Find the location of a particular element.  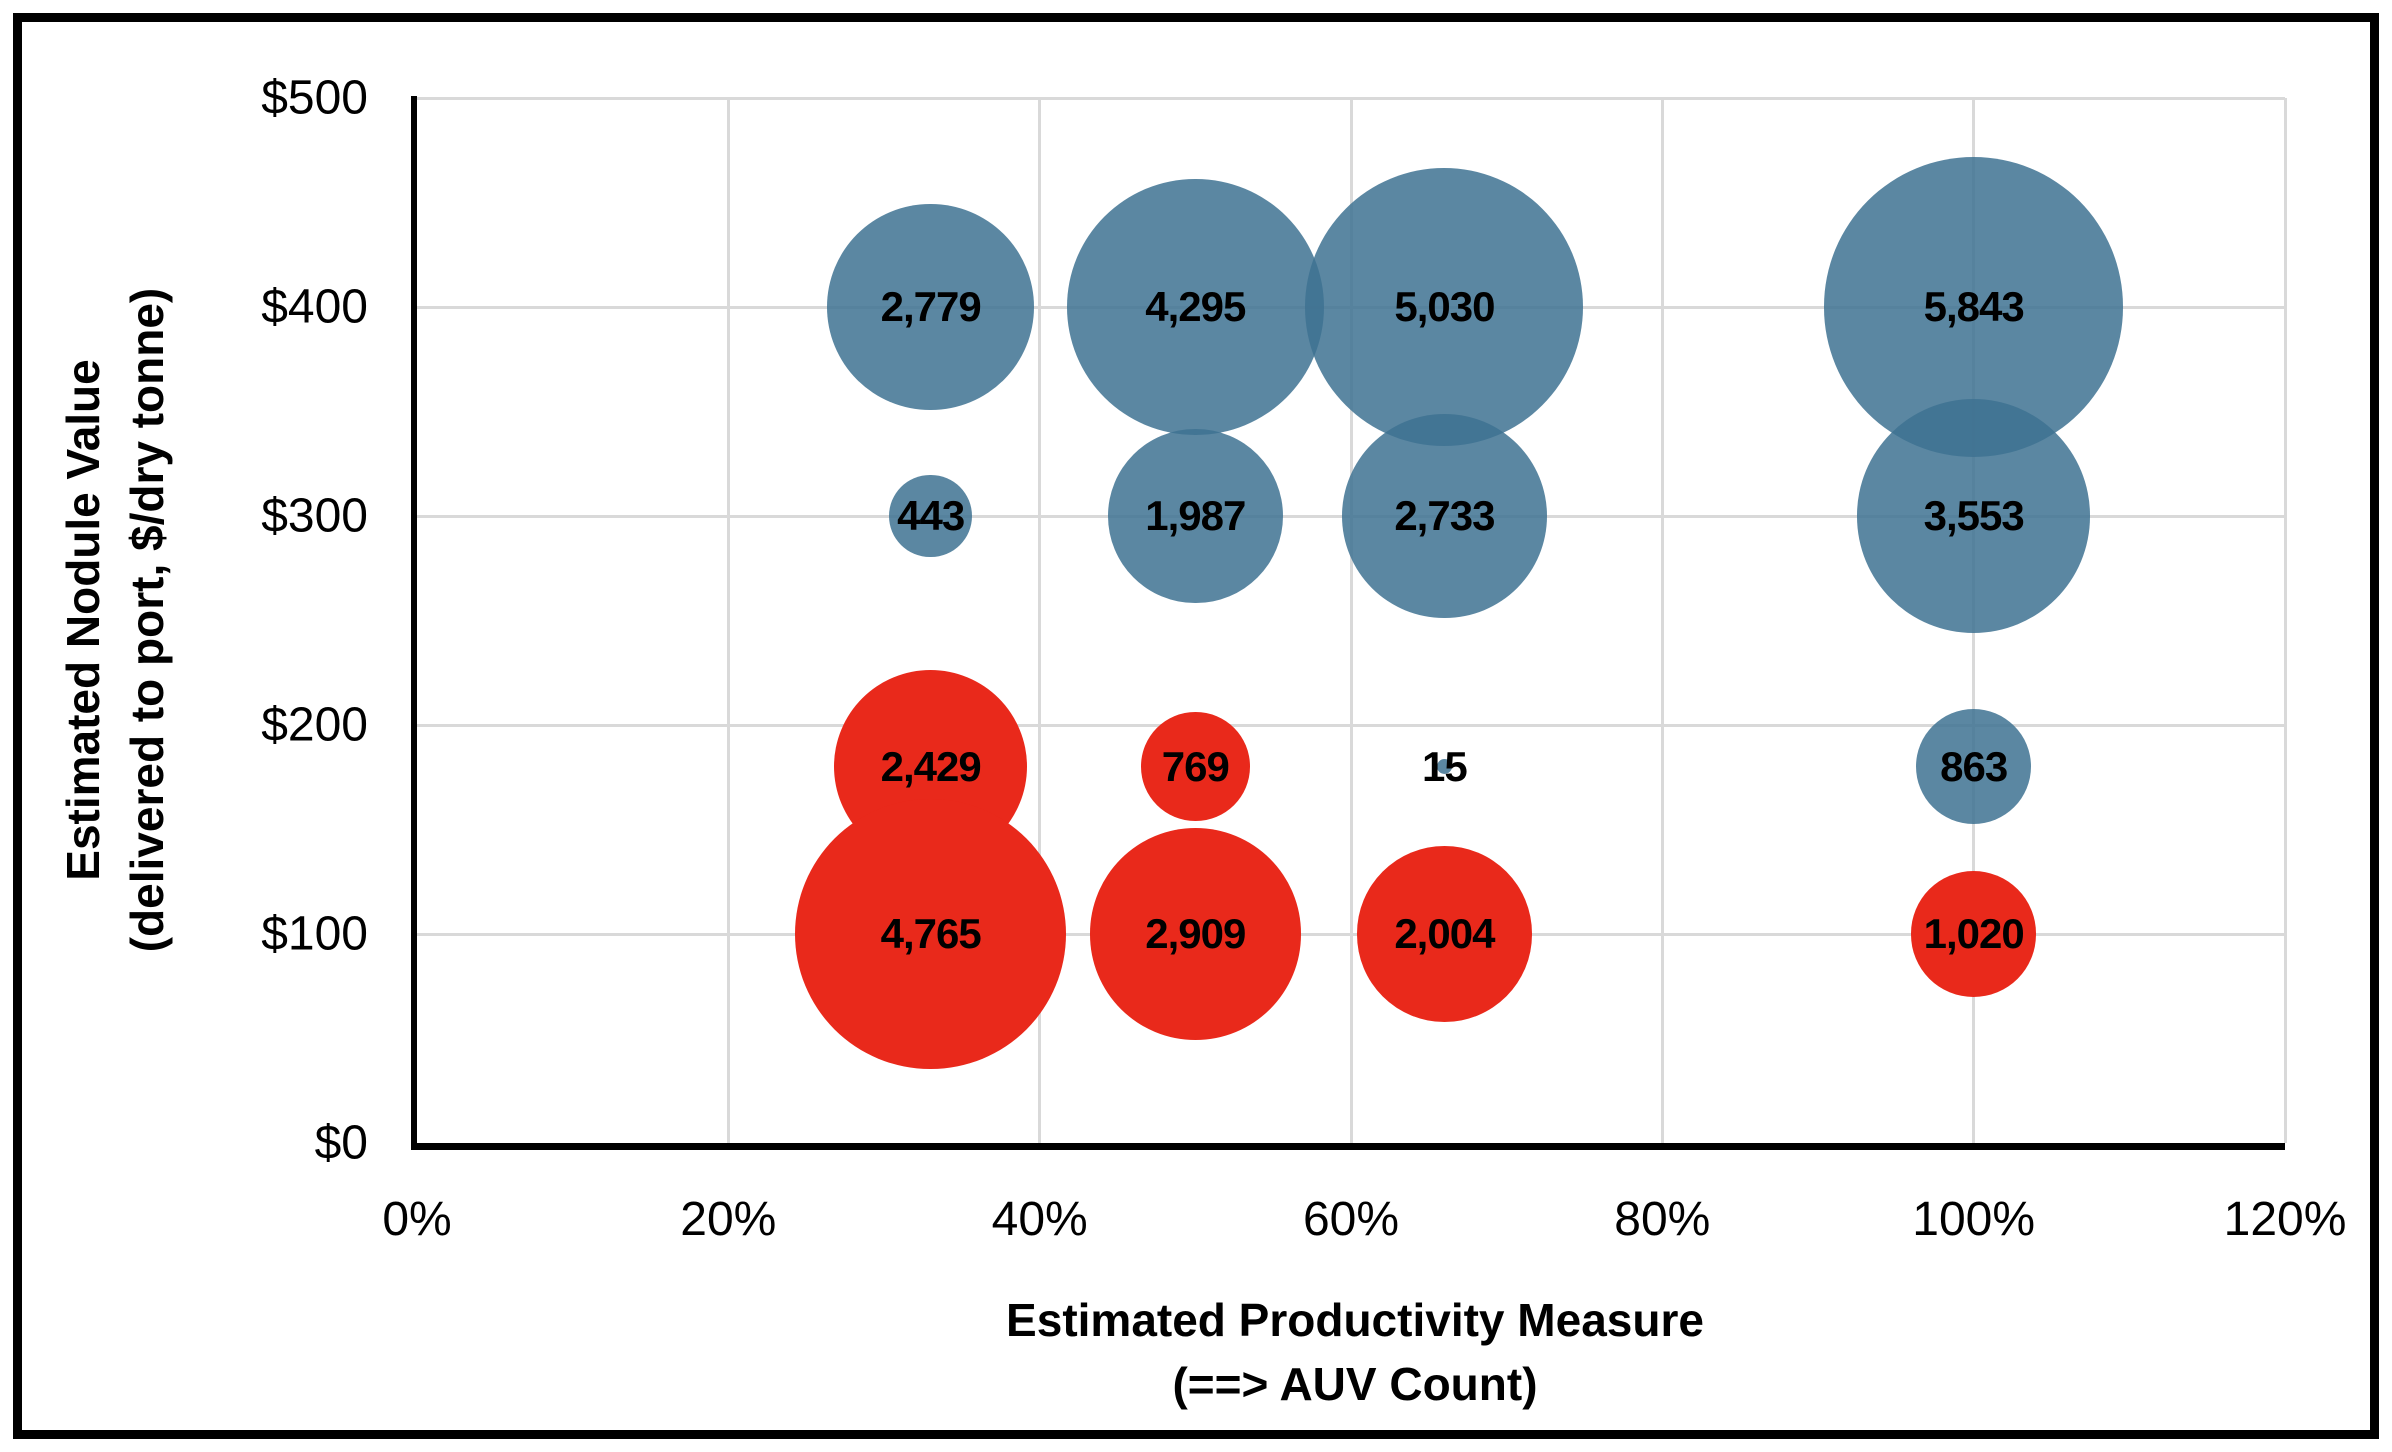

bubble-label: 15 is located at coordinates (1445, 766).